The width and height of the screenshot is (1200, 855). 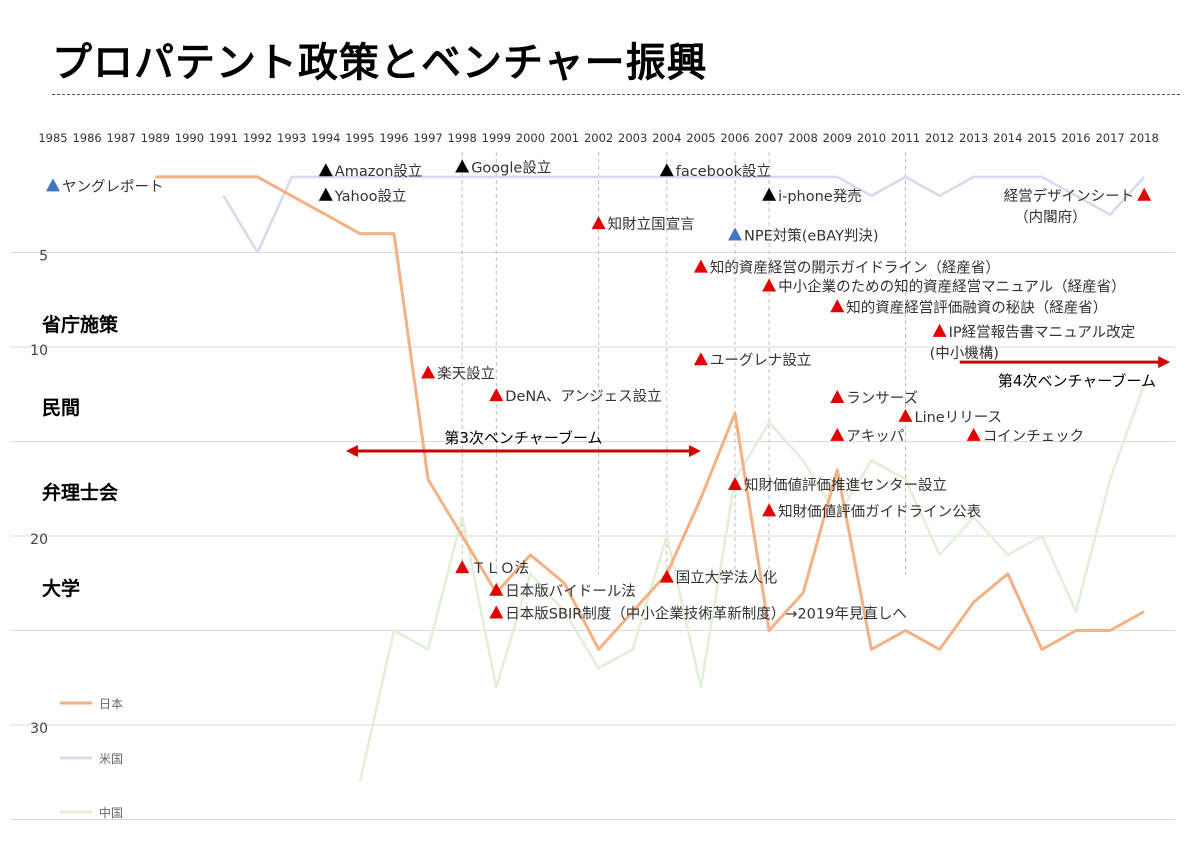 I want to click on event-label: 楽天設立, so click(x=466, y=373).